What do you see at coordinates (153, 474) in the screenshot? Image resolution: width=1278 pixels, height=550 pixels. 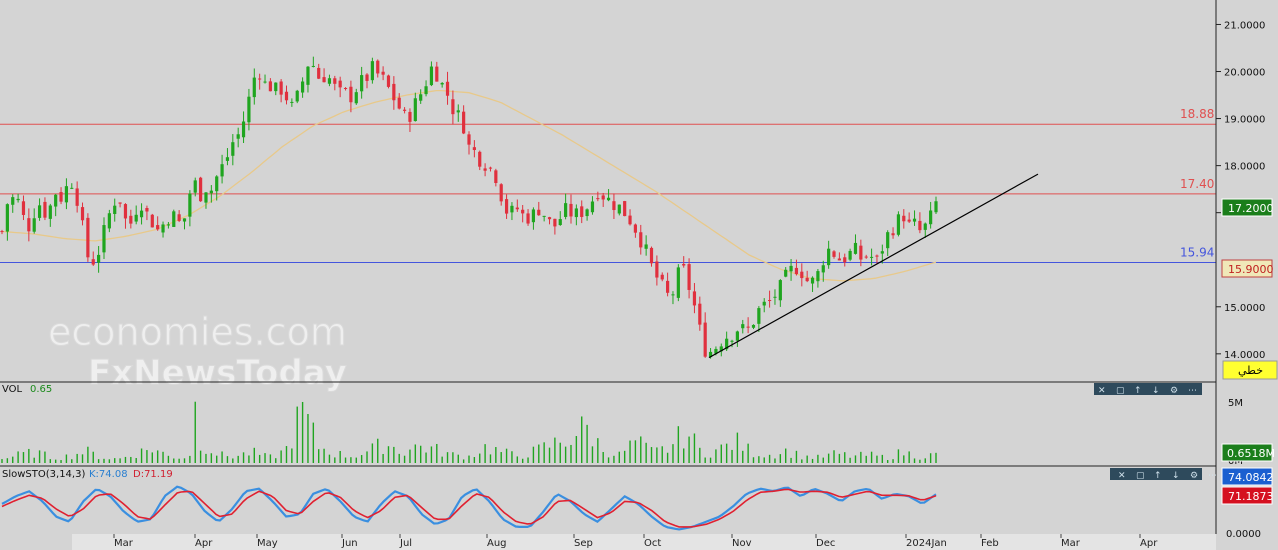 I see `stochastic-d-value: D:71.19` at bounding box center [153, 474].